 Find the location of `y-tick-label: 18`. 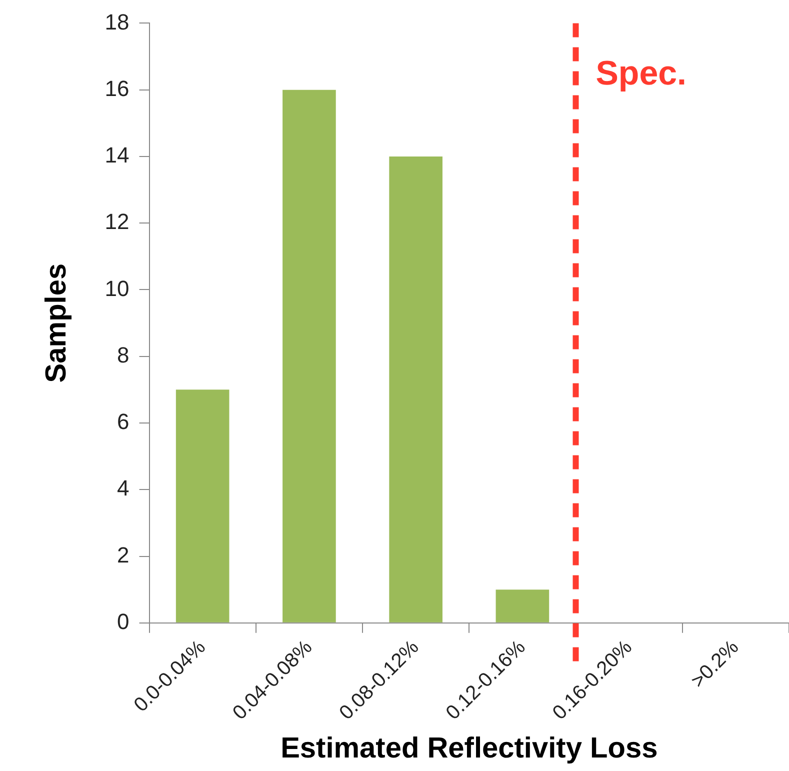

y-tick-label: 18 is located at coordinates (117, 21).